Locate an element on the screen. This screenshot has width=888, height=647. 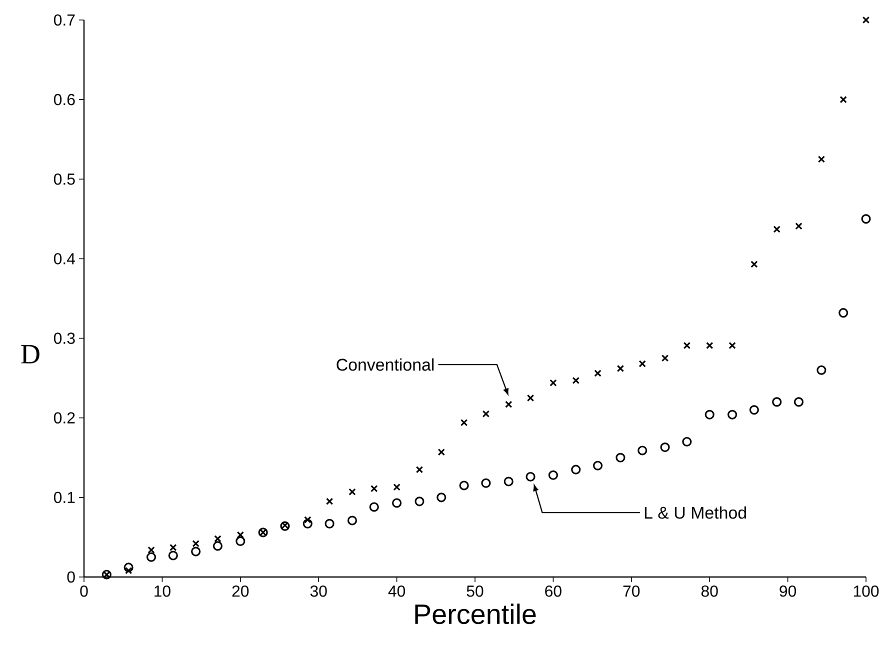
y-tick-label: 0.4 is located at coordinates (65, 258).